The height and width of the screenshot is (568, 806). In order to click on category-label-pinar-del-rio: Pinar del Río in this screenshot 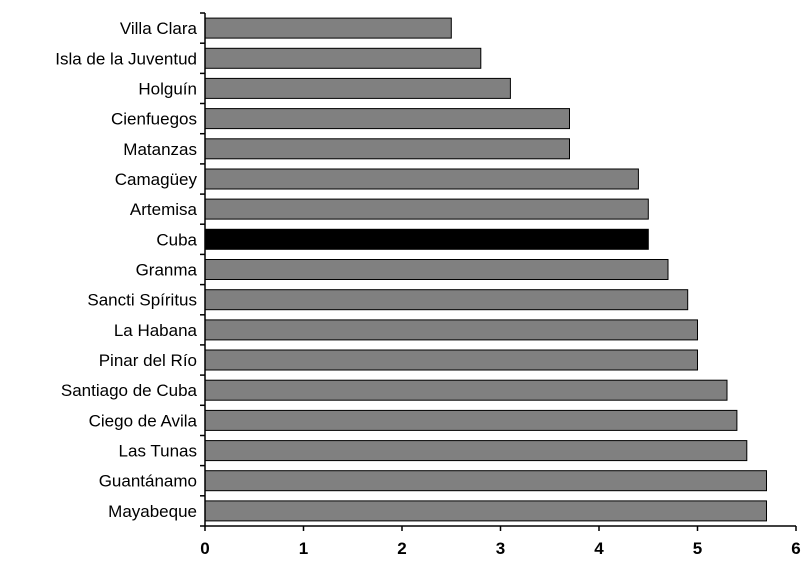, I will do `click(148, 360)`.